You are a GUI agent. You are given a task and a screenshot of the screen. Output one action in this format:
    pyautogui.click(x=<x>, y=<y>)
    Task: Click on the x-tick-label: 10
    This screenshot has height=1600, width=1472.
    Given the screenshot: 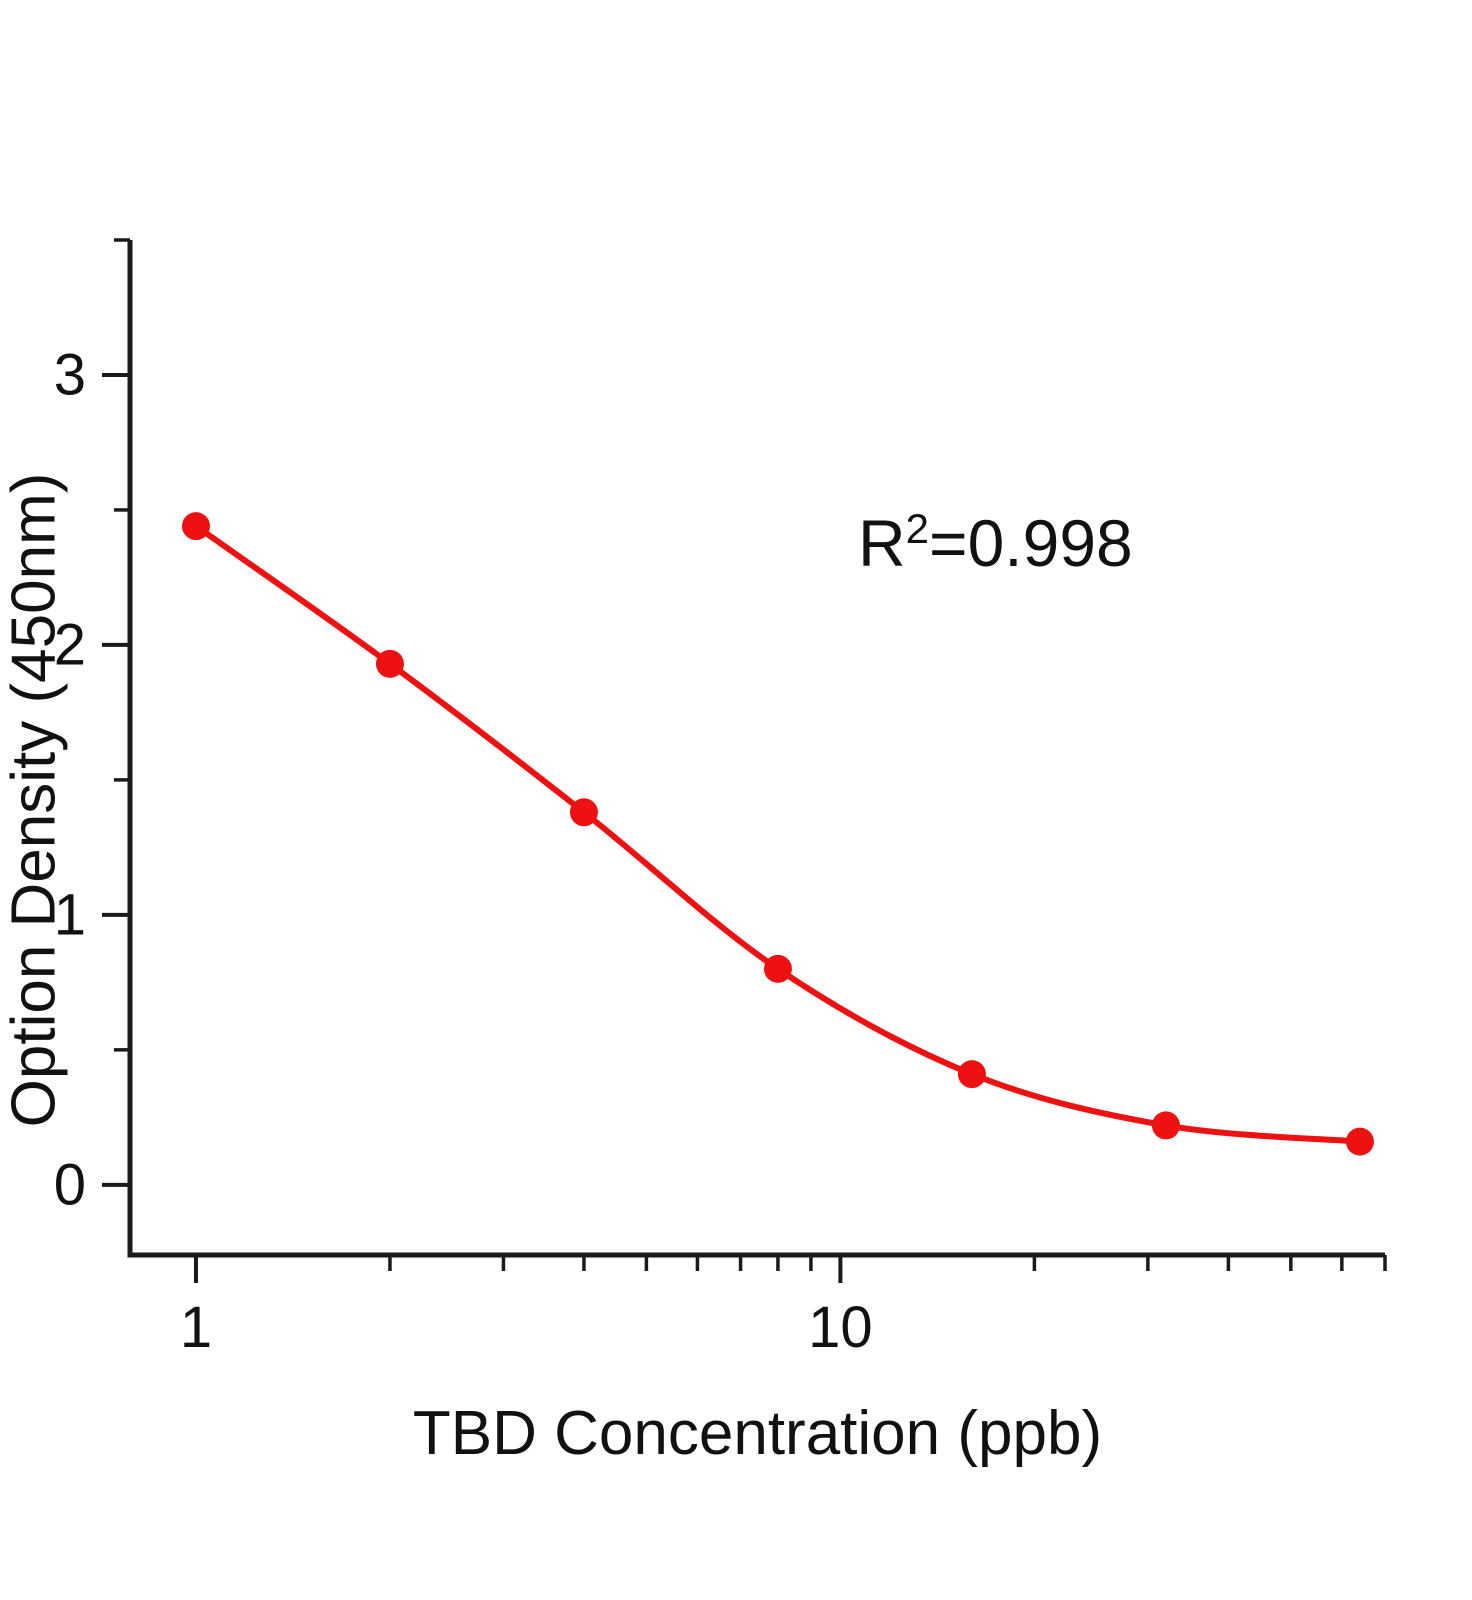 What is the action you would take?
    pyautogui.click(x=840, y=1327)
    